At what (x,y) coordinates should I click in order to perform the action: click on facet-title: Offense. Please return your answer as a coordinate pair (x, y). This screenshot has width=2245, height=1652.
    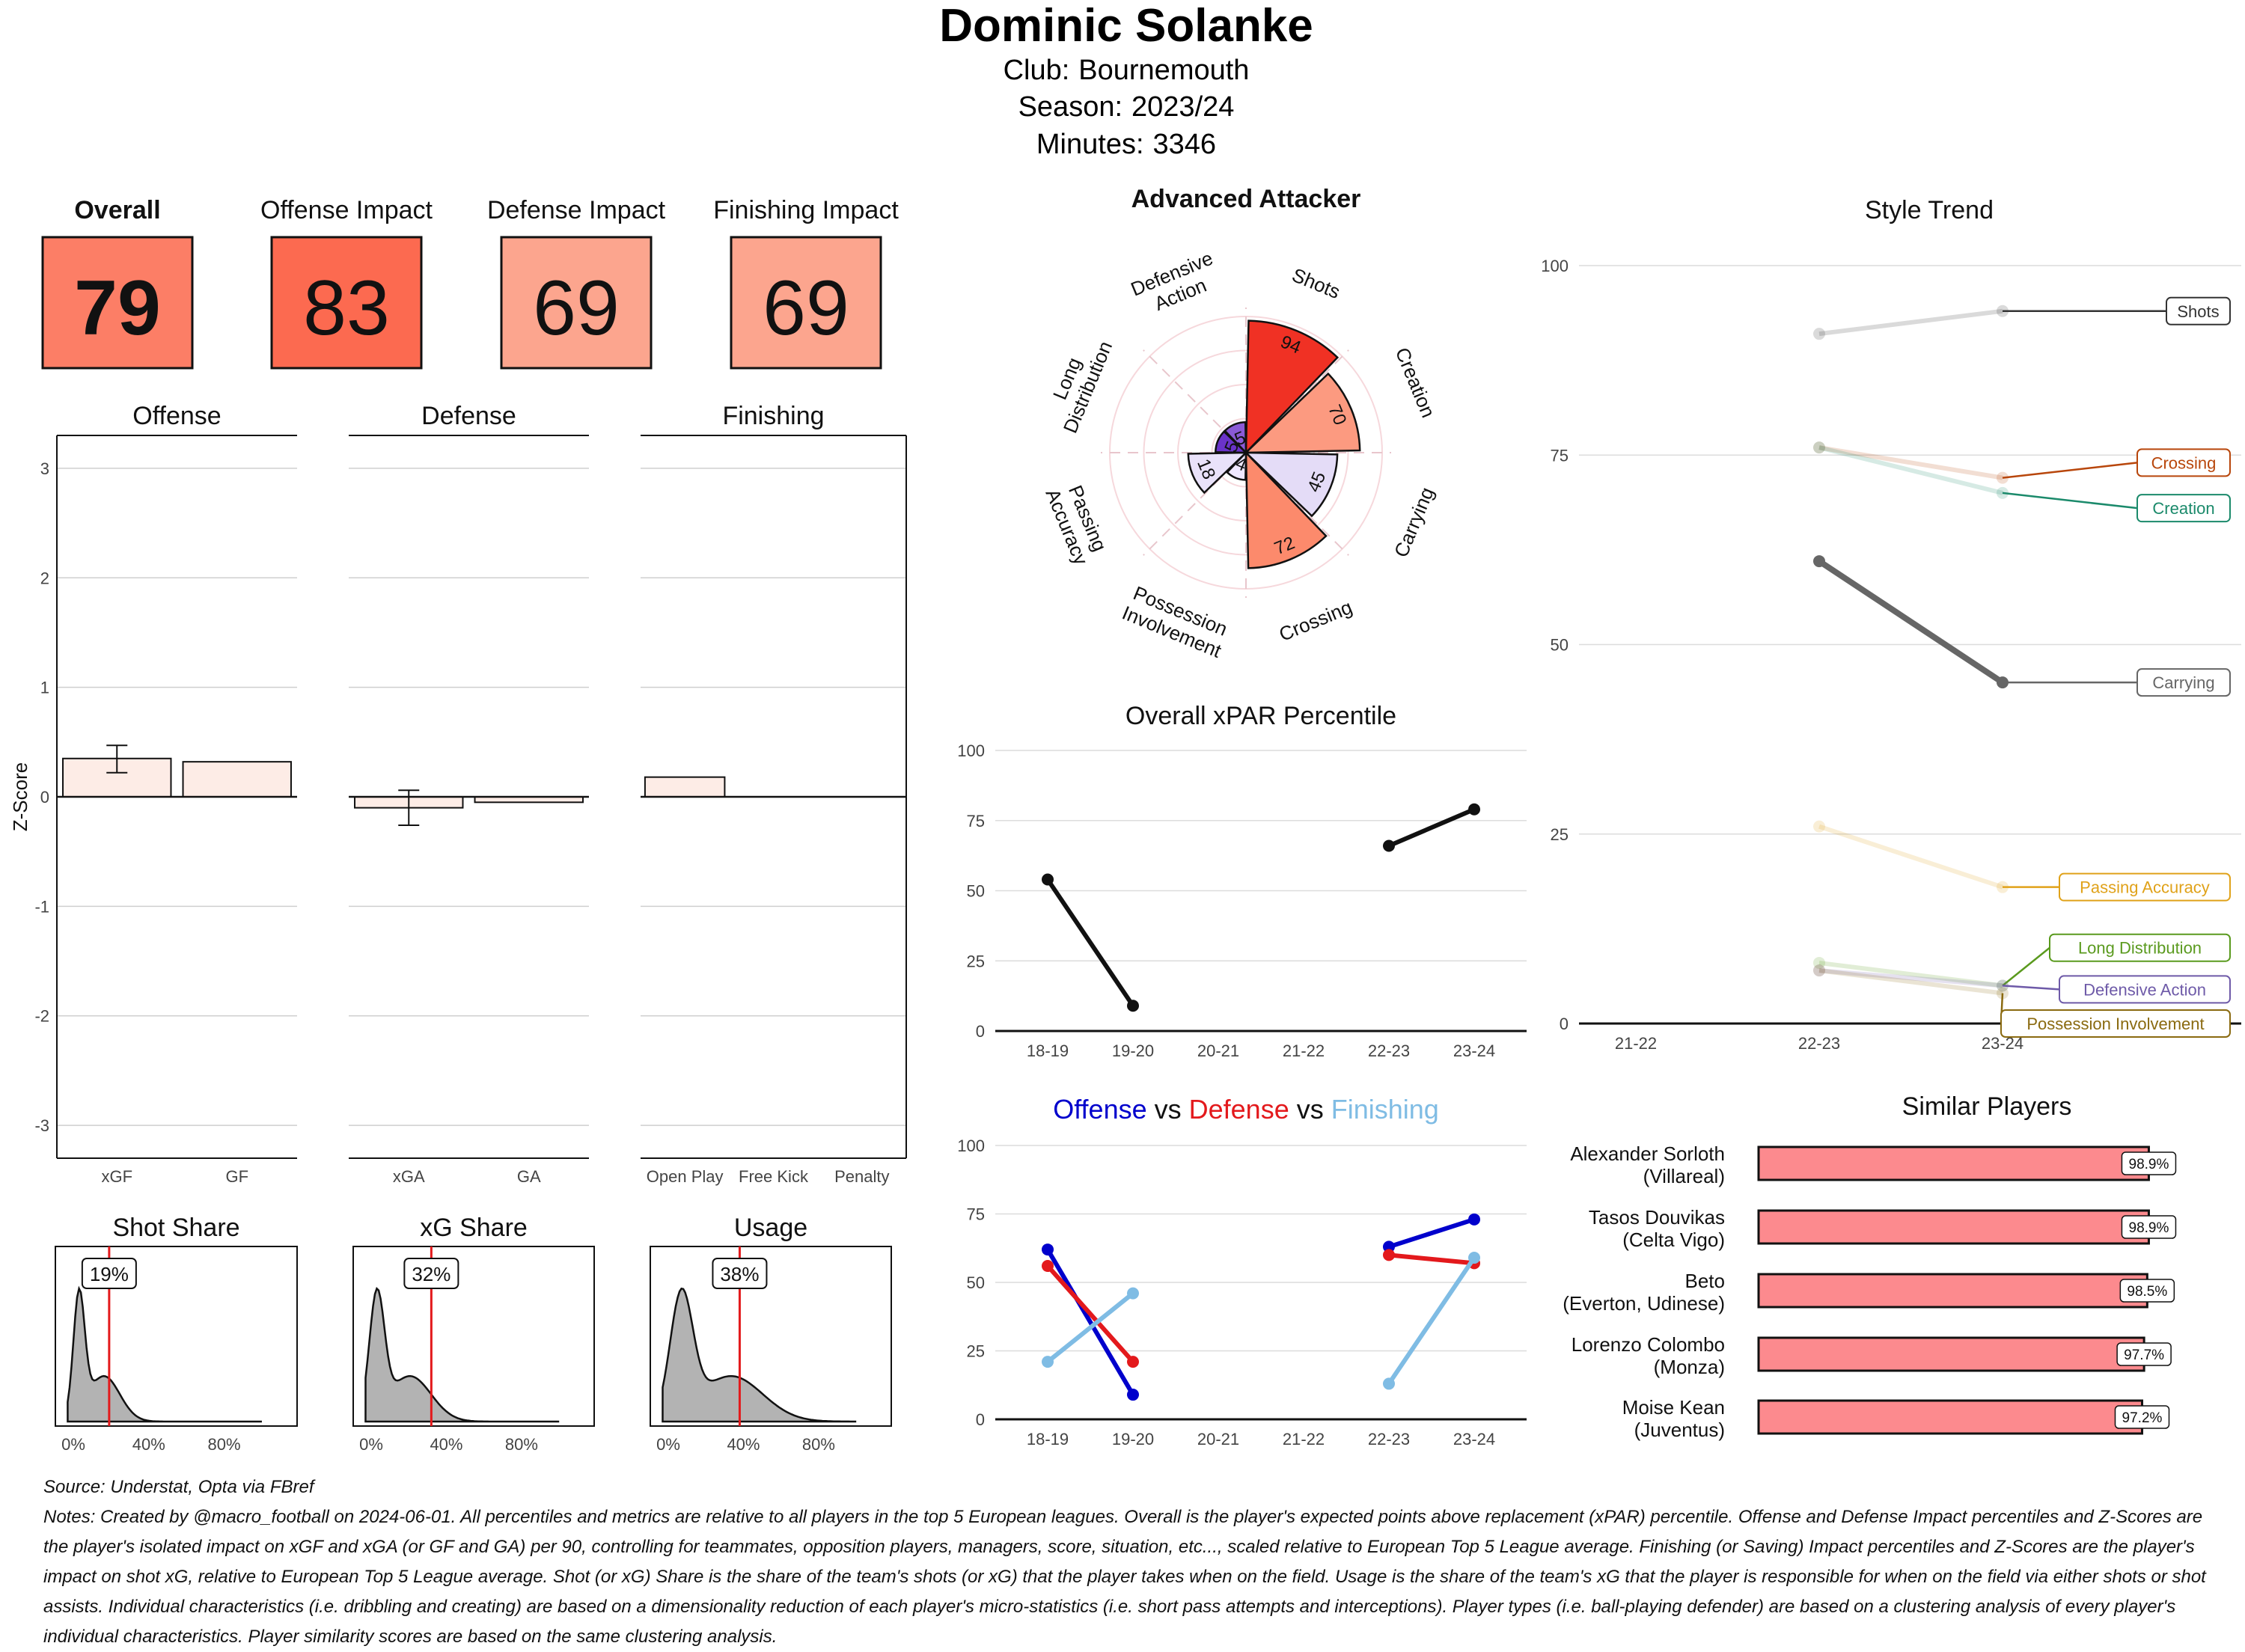
    Looking at the image, I should click on (176, 416).